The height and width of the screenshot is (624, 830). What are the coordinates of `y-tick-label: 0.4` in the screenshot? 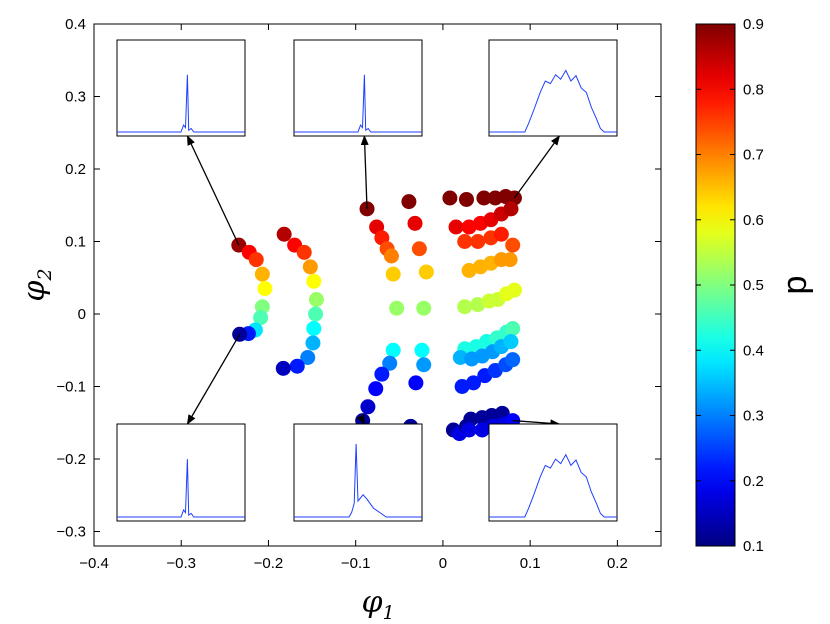 It's located at (75, 24).